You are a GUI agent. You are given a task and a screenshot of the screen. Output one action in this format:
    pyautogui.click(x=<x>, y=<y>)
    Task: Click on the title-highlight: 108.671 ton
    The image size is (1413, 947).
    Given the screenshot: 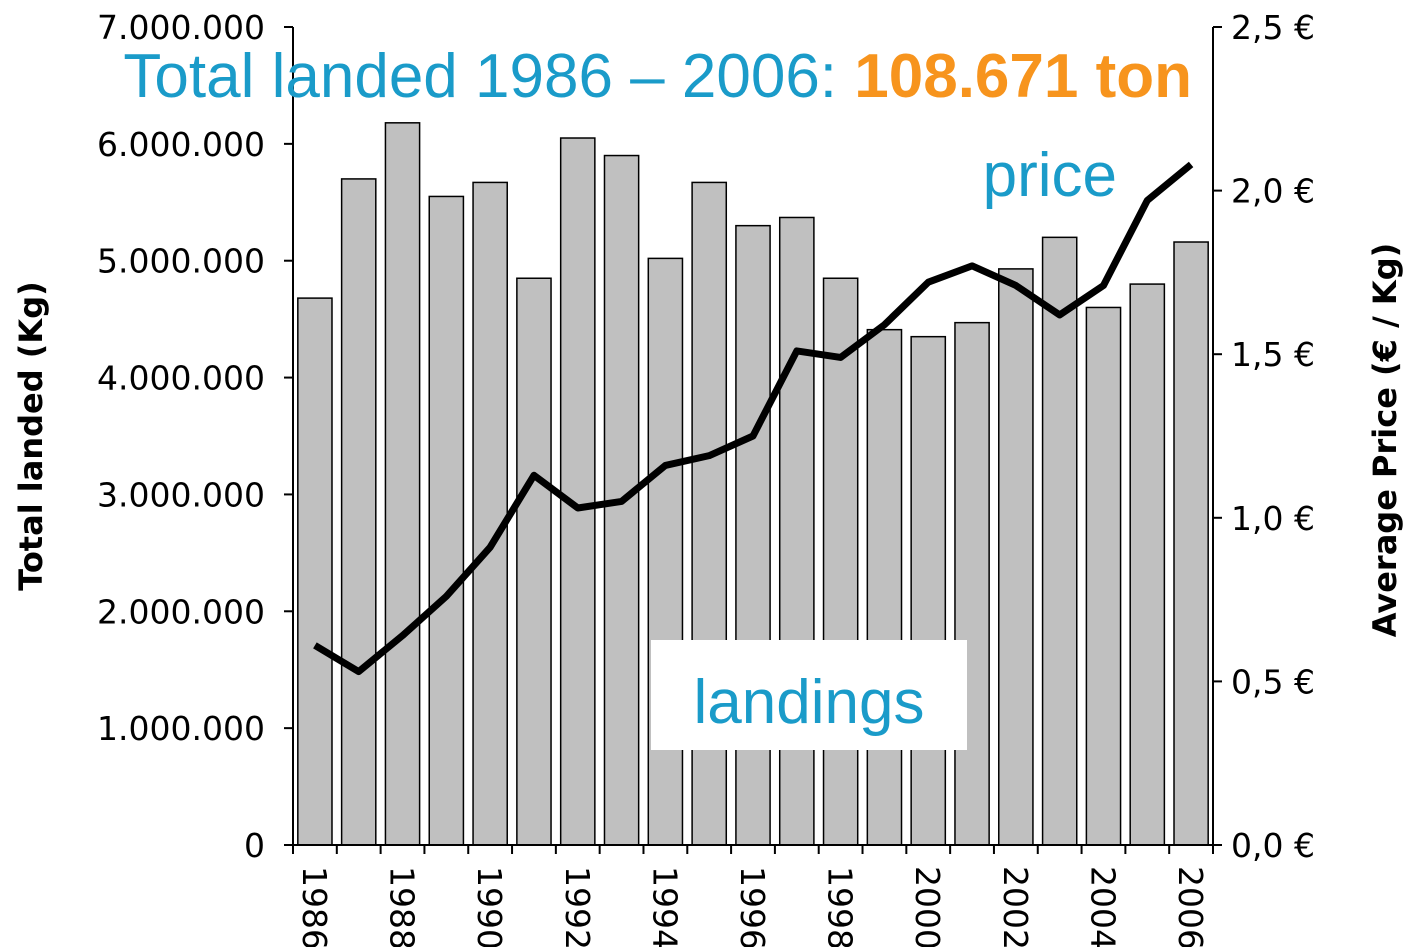 What is the action you would take?
    pyautogui.click(x=1023, y=76)
    